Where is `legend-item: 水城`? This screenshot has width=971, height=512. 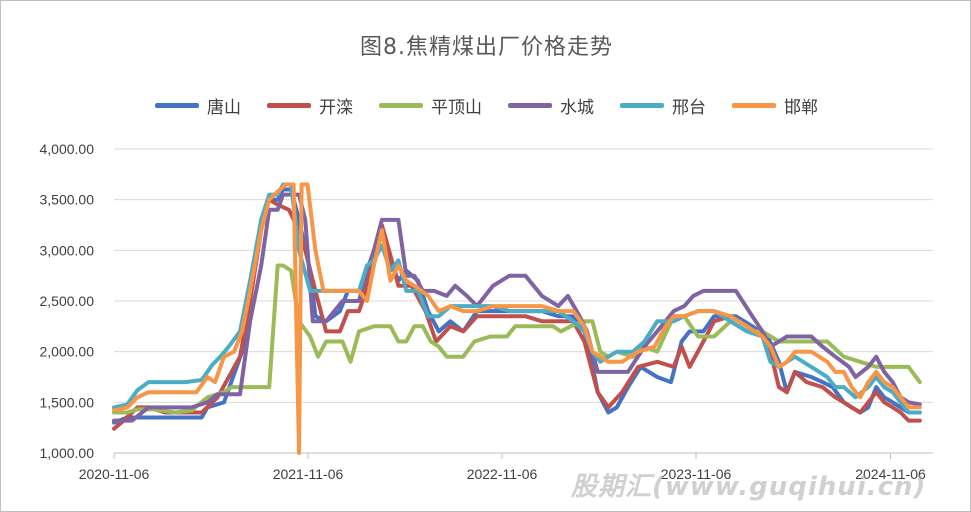 legend-item: 水城 is located at coordinates (551, 105).